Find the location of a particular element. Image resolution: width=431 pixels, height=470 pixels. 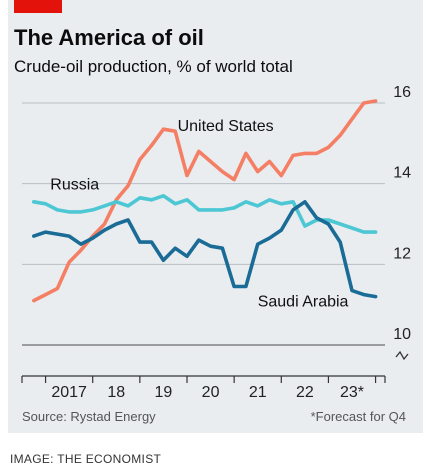

x-tick-label-2017: 2017 is located at coordinates (69, 392).